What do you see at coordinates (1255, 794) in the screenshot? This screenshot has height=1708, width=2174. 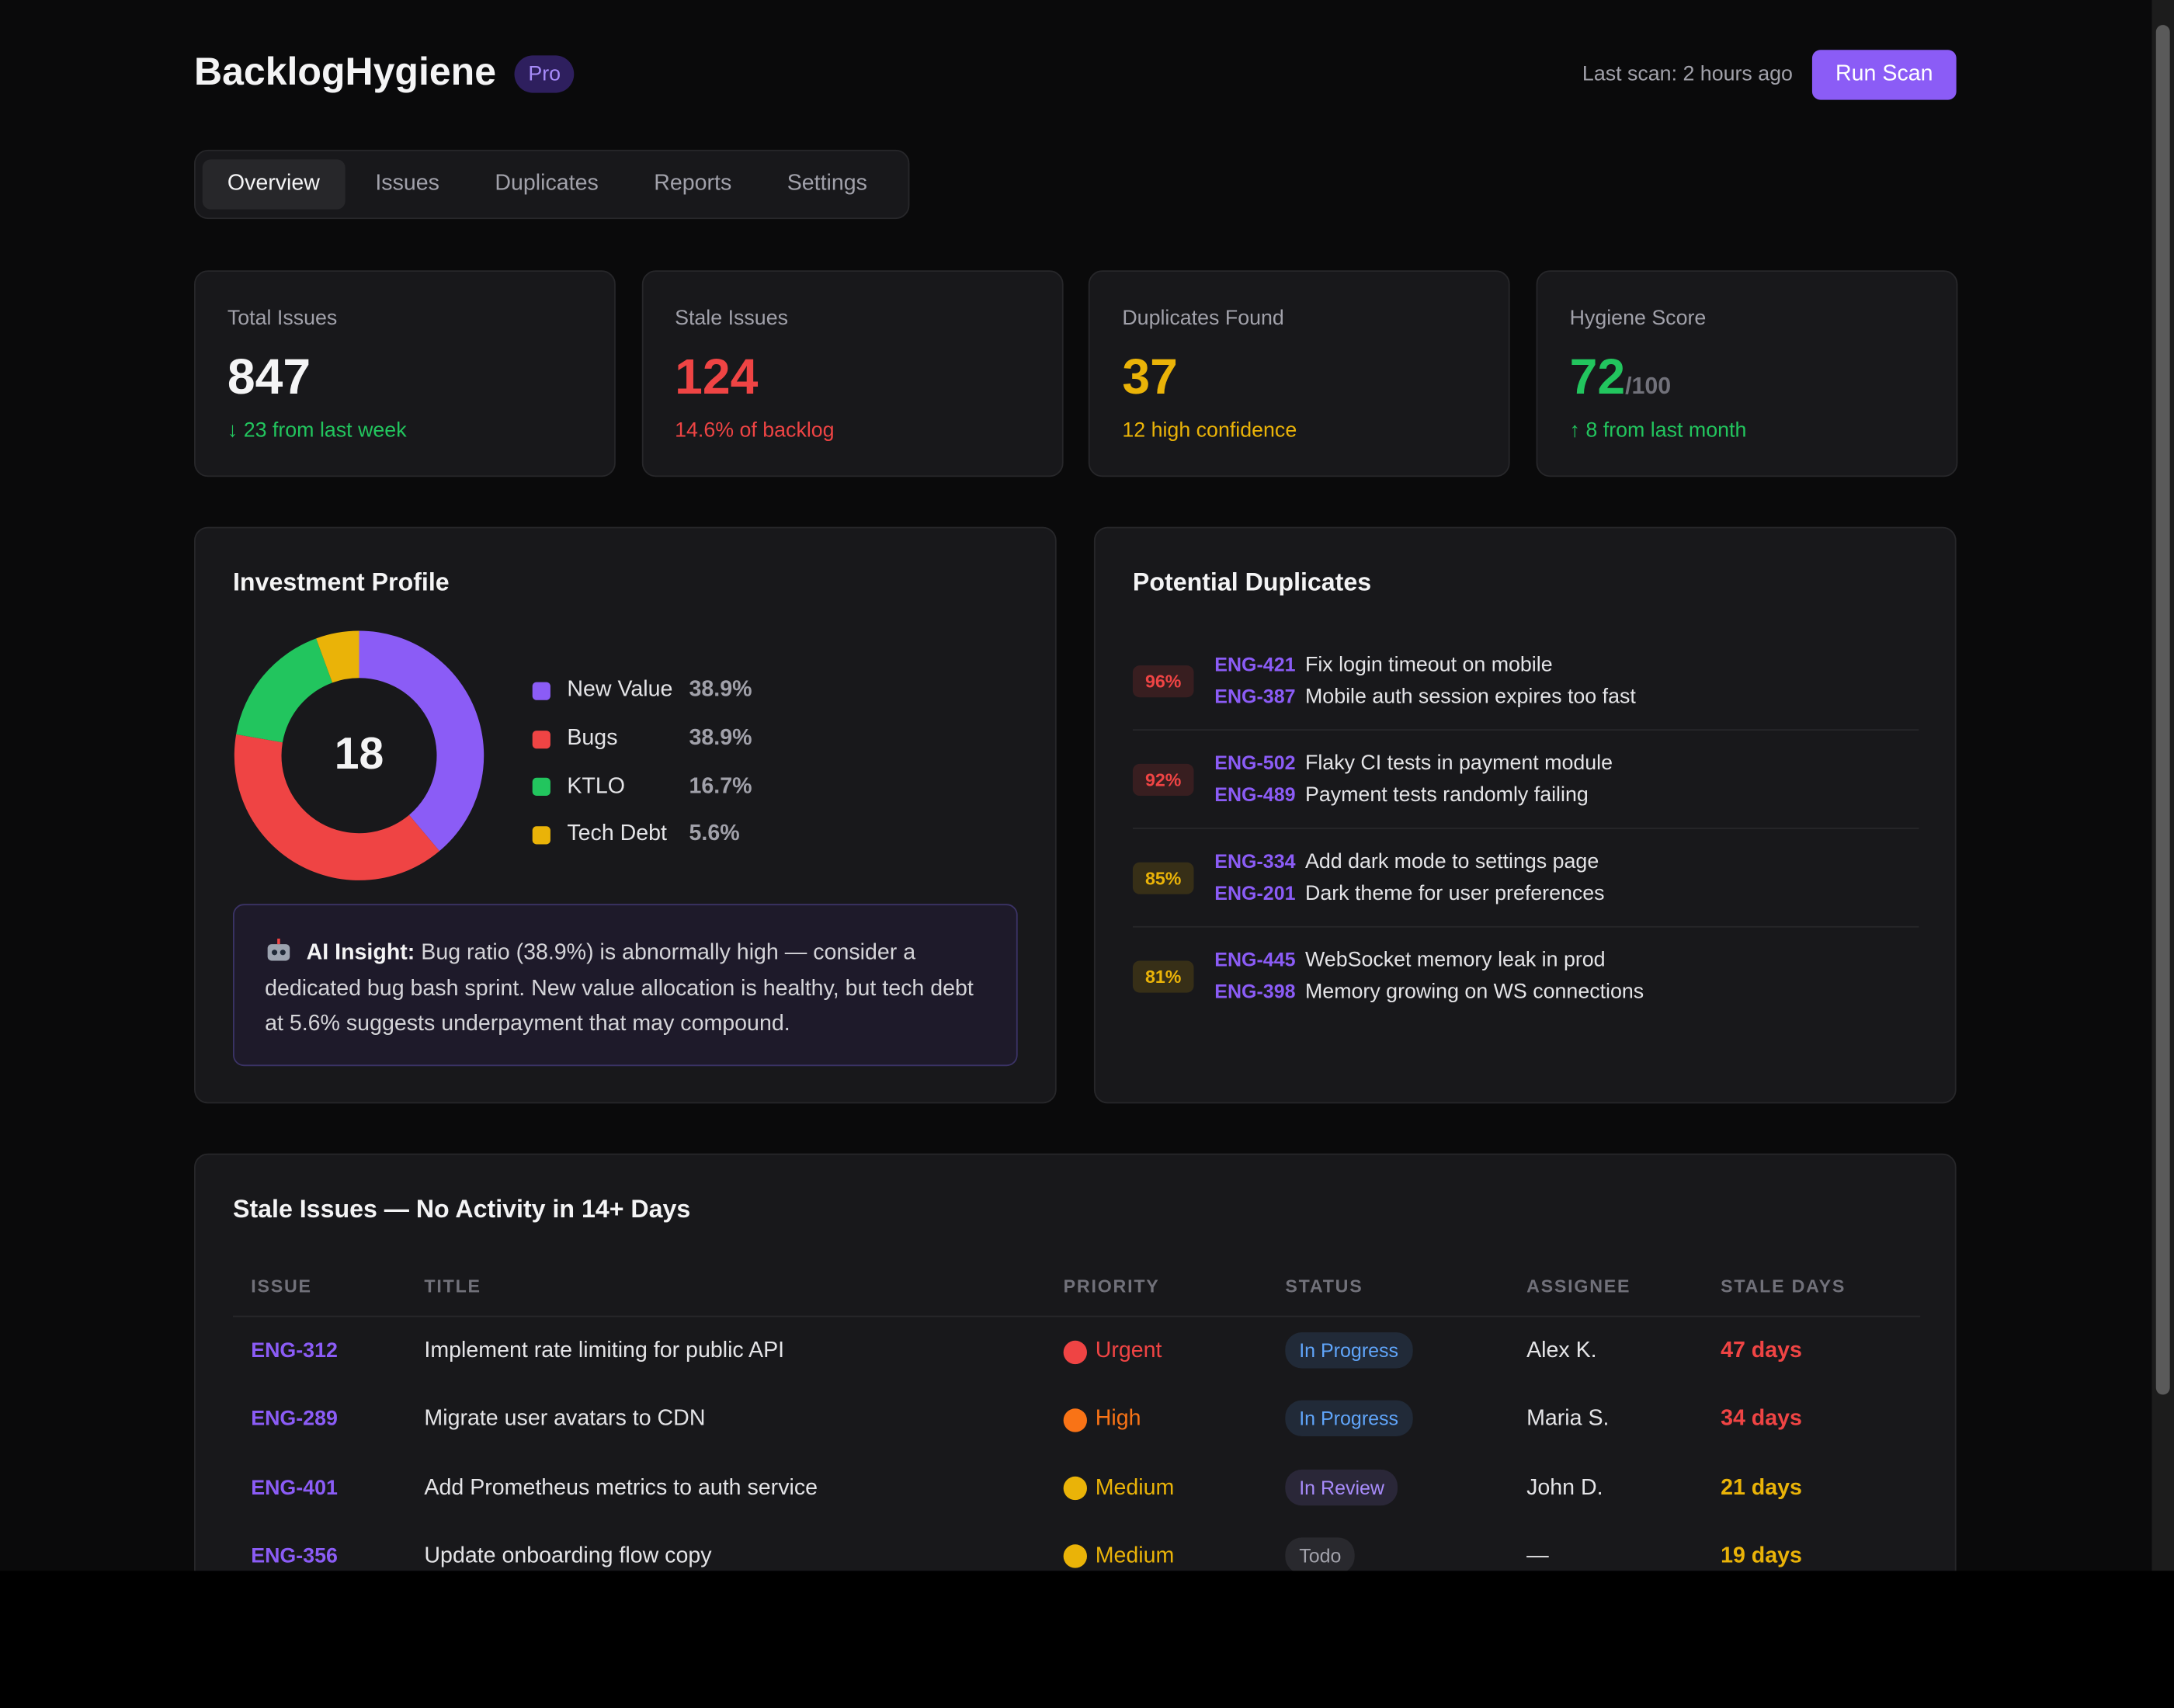 I see `issue-id: ENG-489` at bounding box center [1255, 794].